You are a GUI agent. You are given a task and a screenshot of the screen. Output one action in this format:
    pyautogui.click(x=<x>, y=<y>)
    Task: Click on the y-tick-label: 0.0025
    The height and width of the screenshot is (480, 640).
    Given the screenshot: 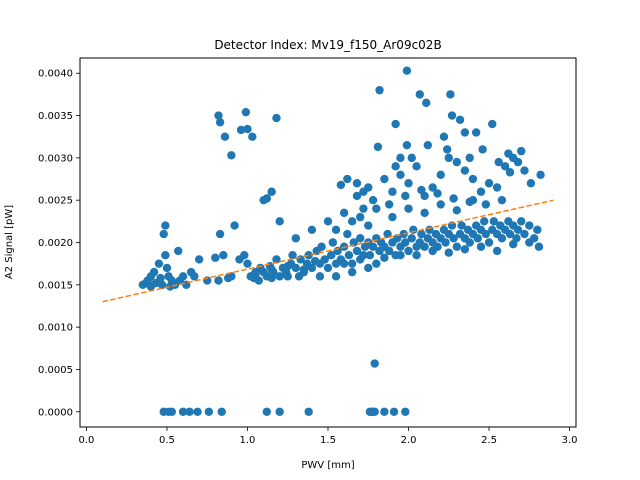 What is the action you would take?
    pyautogui.click(x=55, y=201)
    